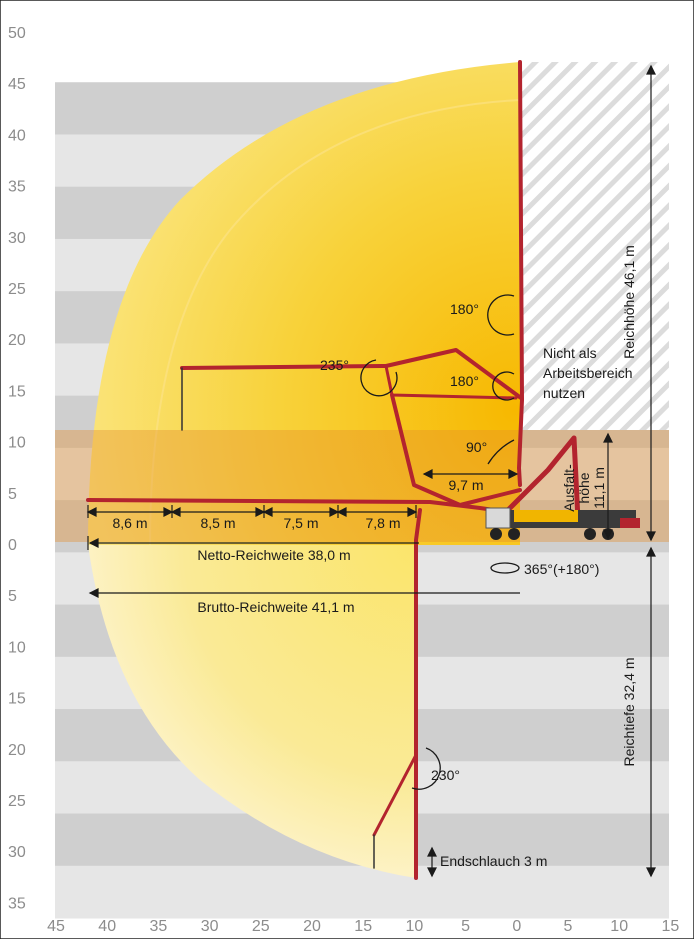 The width and height of the screenshot is (694, 939). I want to click on angle-90-label: 90°, so click(476, 447).